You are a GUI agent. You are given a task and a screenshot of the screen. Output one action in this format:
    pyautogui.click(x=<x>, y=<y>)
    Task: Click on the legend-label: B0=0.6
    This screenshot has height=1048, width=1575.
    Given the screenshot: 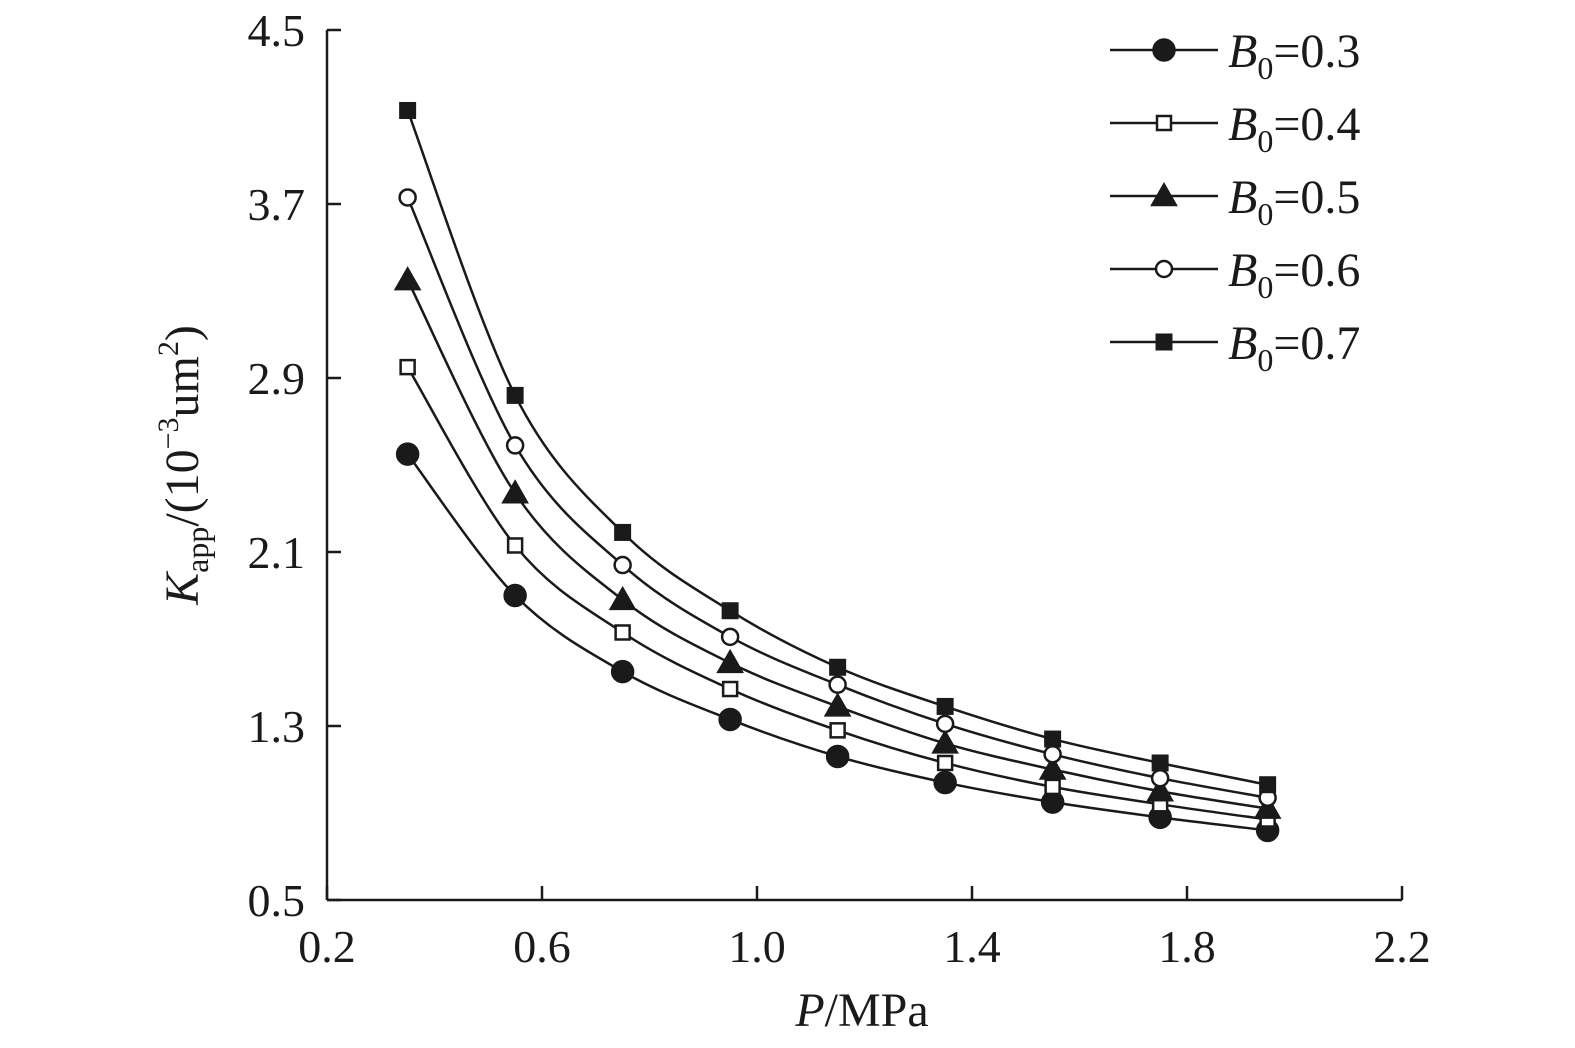 What is the action you would take?
    pyautogui.click(x=1294, y=274)
    